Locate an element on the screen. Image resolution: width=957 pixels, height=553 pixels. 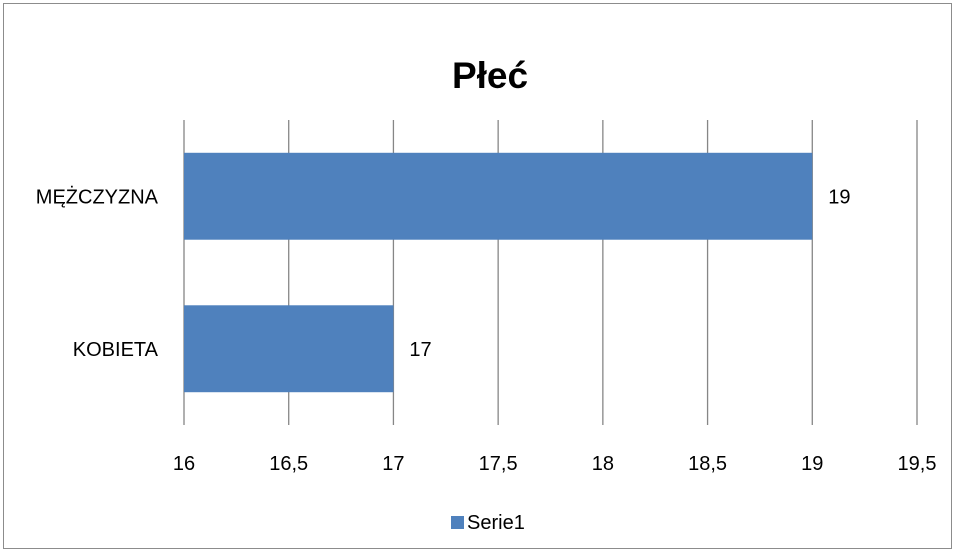
category-label-0: MĘŻCZYZNA is located at coordinates (97, 196).